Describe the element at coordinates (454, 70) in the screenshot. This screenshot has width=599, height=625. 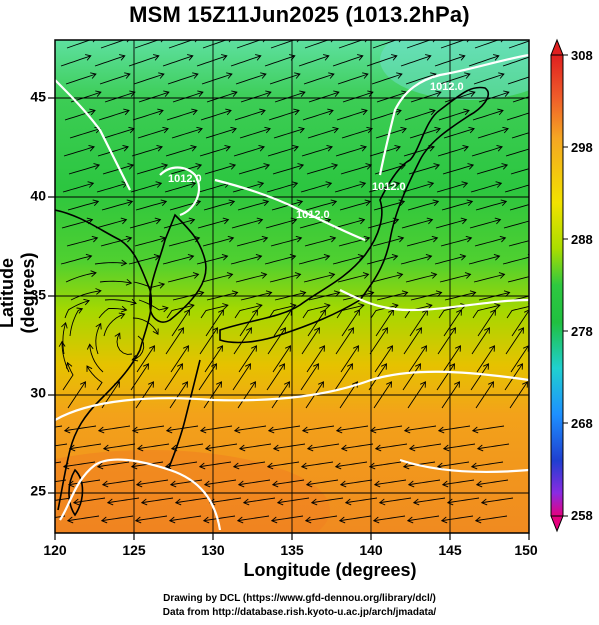
I see `cool-region` at that location.